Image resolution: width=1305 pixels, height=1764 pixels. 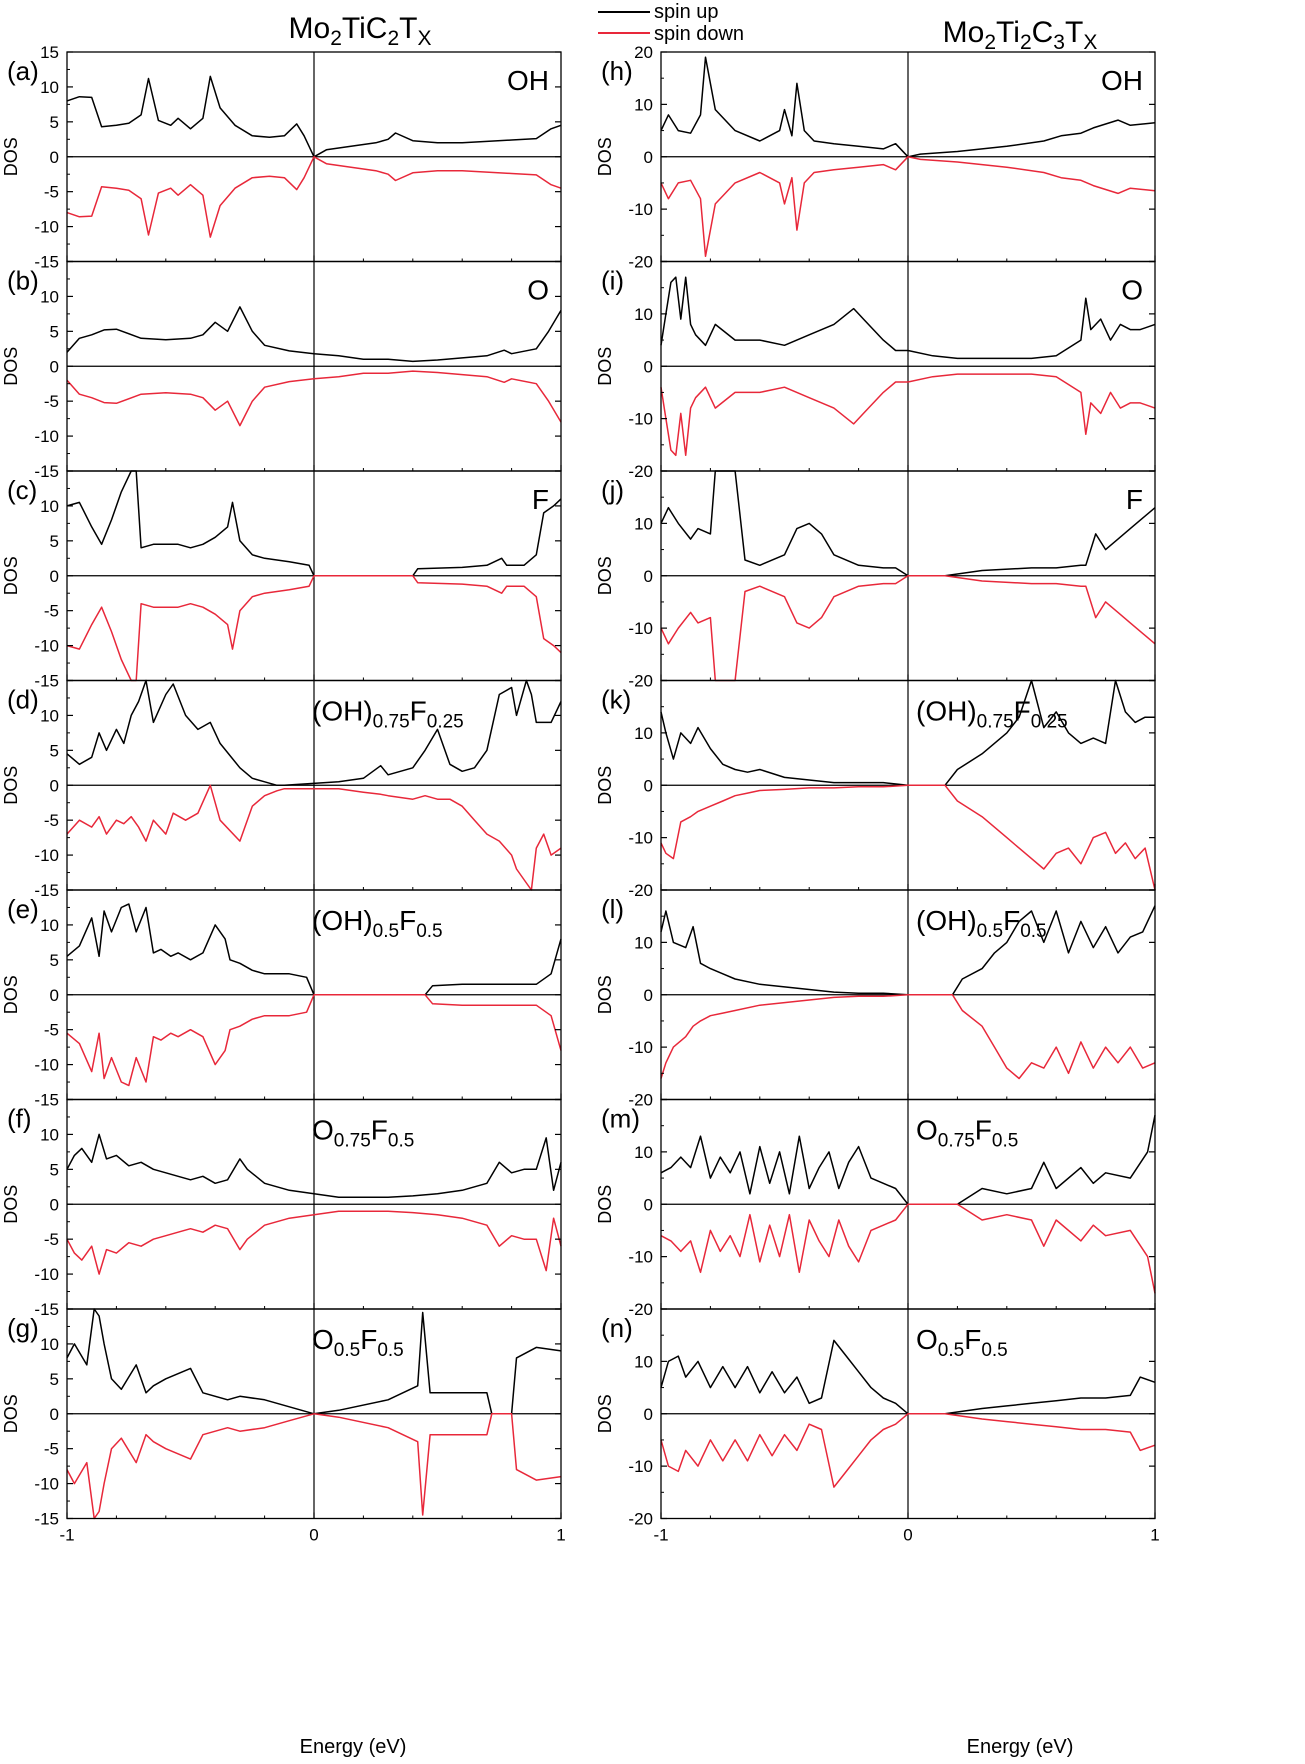 What do you see at coordinates (23, 909) in the screenshot?
I see `panel-letter: (e)` at bounding box center [23, 909].